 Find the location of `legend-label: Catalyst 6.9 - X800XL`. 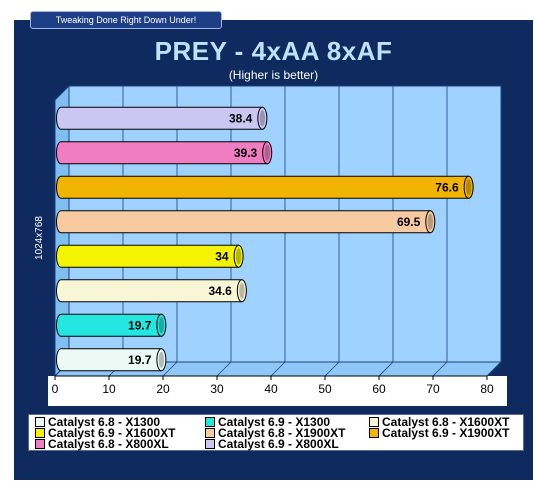

legend-label: Catalyst 6.9 - X800XL is located at coordinates (278, 444).